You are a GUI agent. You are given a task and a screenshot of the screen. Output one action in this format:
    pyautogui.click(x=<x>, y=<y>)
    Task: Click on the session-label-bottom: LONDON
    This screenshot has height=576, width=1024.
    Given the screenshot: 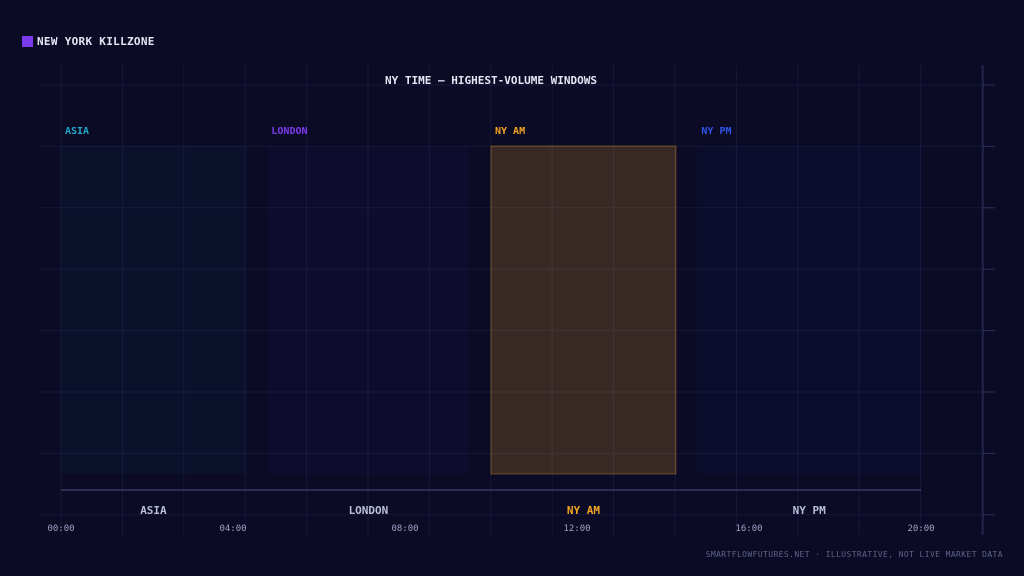 What is the action you would take?
    pyautogui.click(x=369, y=510)
    